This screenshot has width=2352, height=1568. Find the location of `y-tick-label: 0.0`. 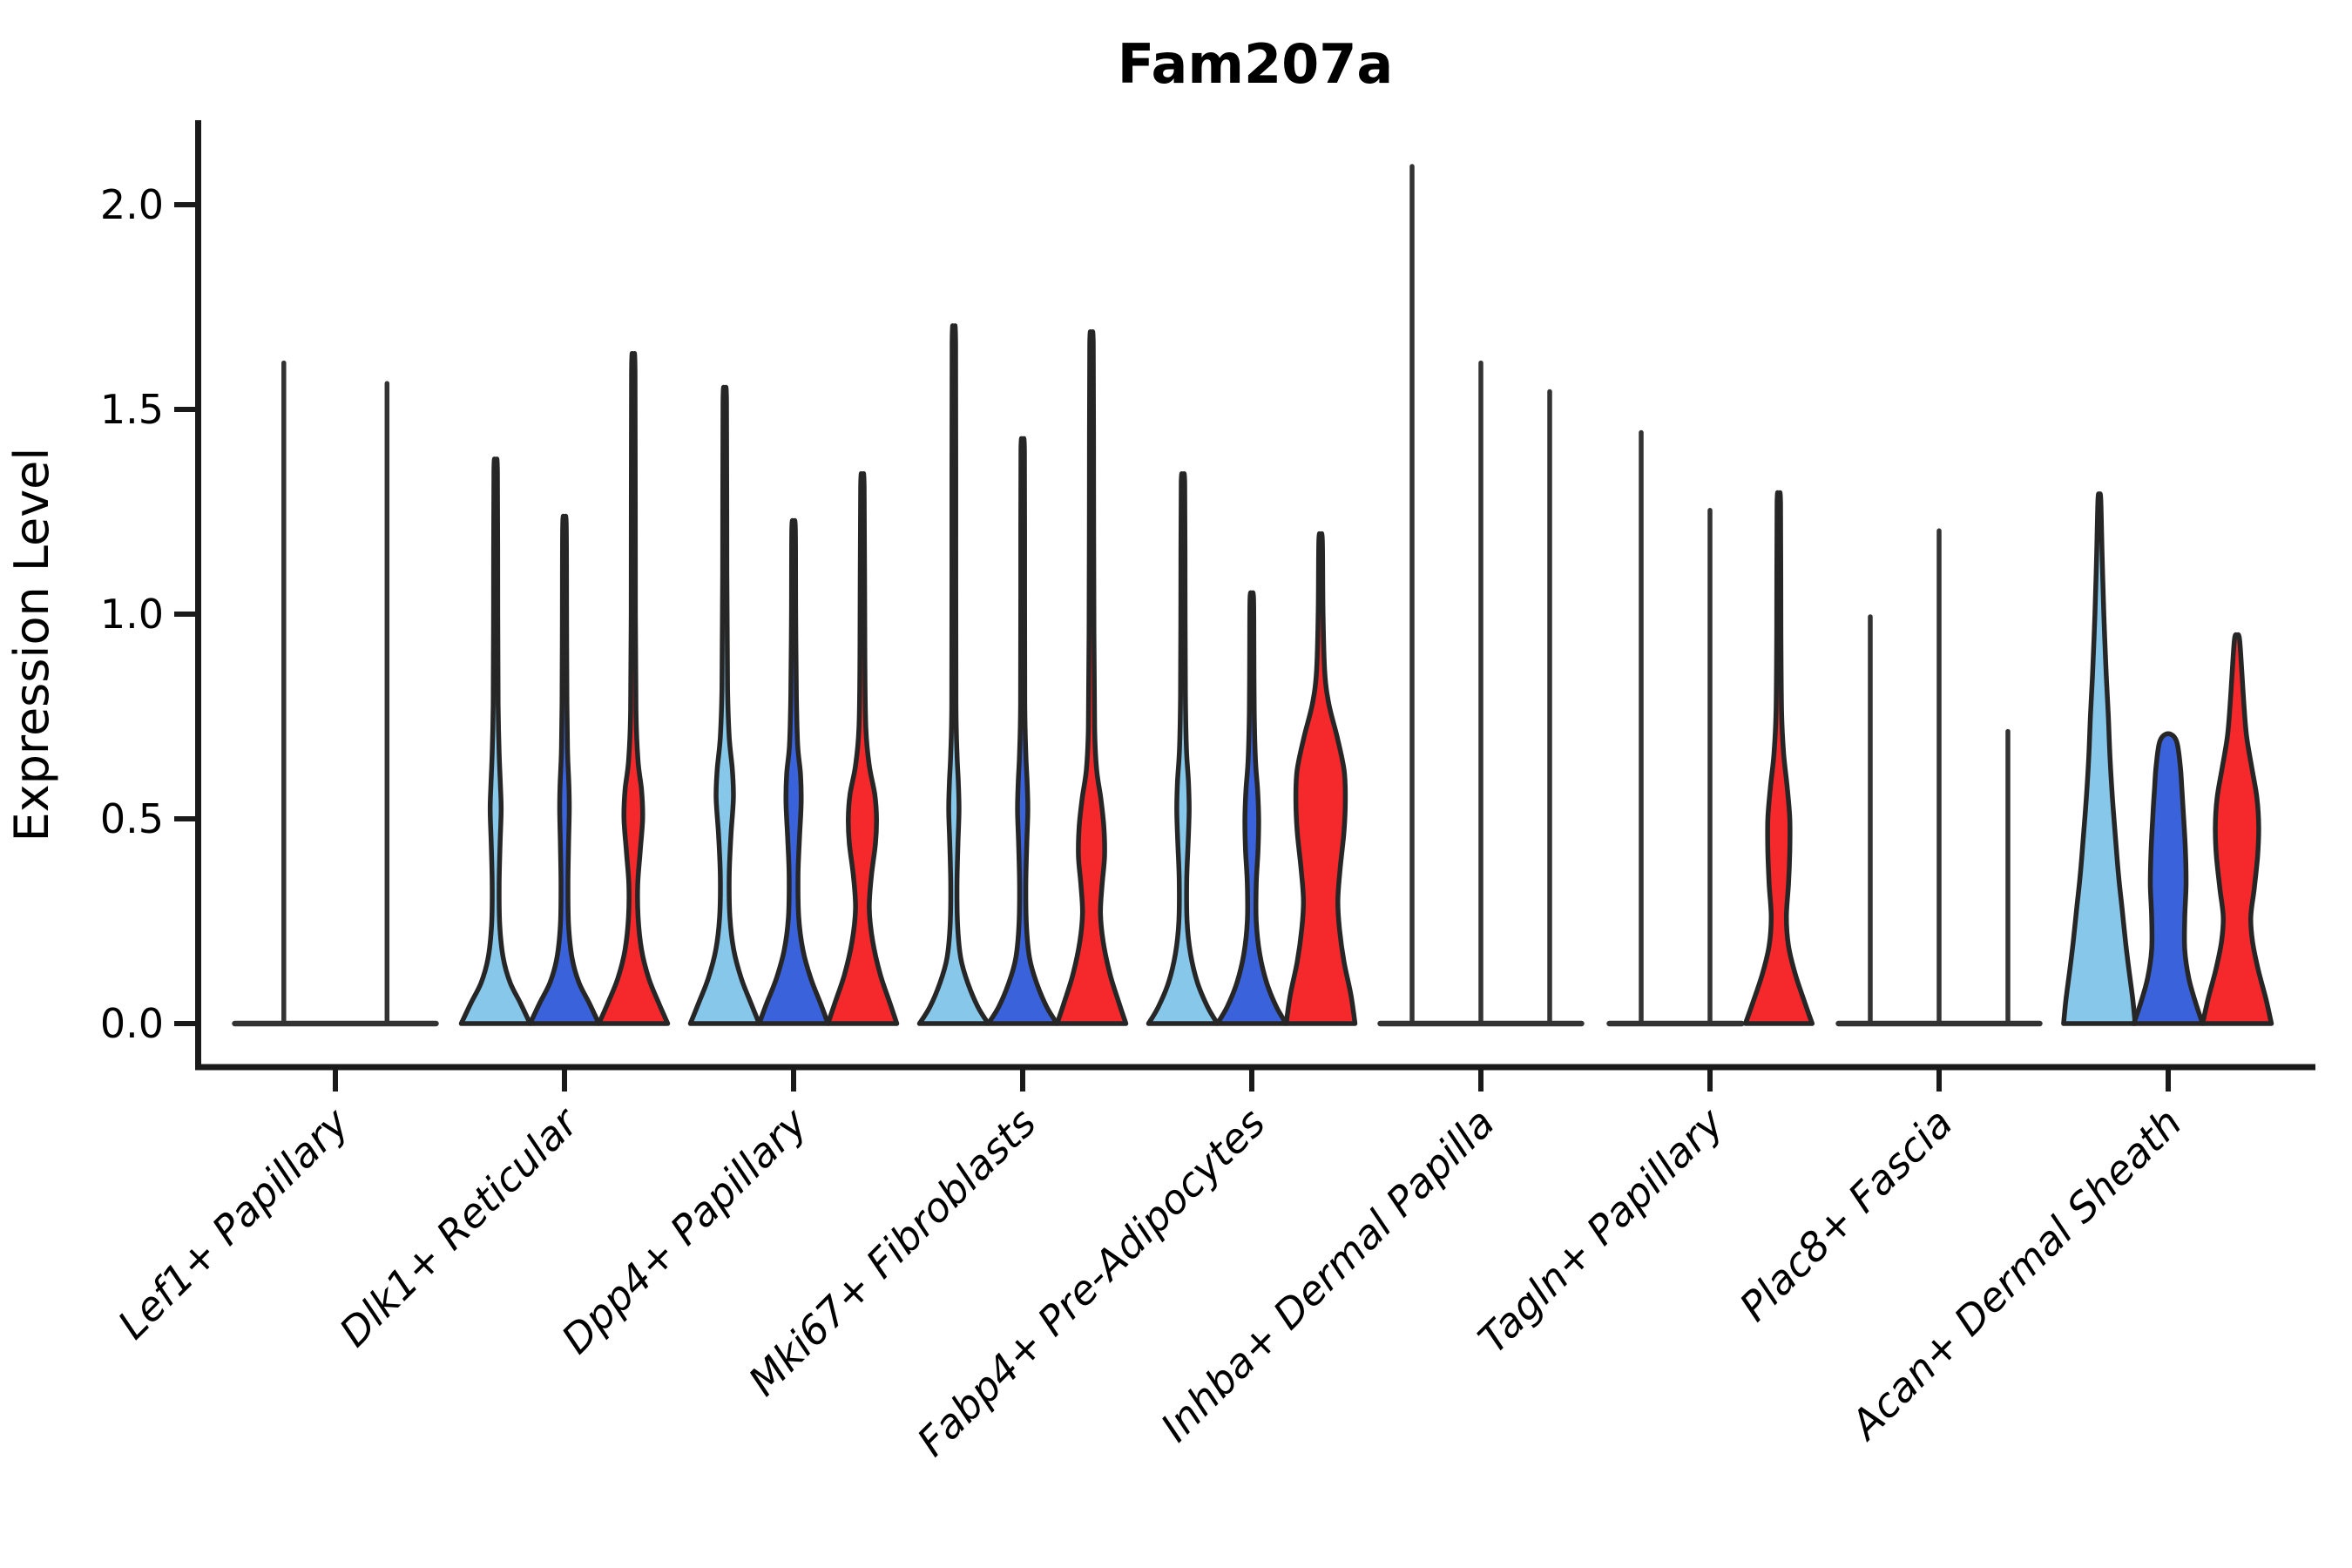

y-tick-label: 0.0 is located at coordinates (132, 1024).